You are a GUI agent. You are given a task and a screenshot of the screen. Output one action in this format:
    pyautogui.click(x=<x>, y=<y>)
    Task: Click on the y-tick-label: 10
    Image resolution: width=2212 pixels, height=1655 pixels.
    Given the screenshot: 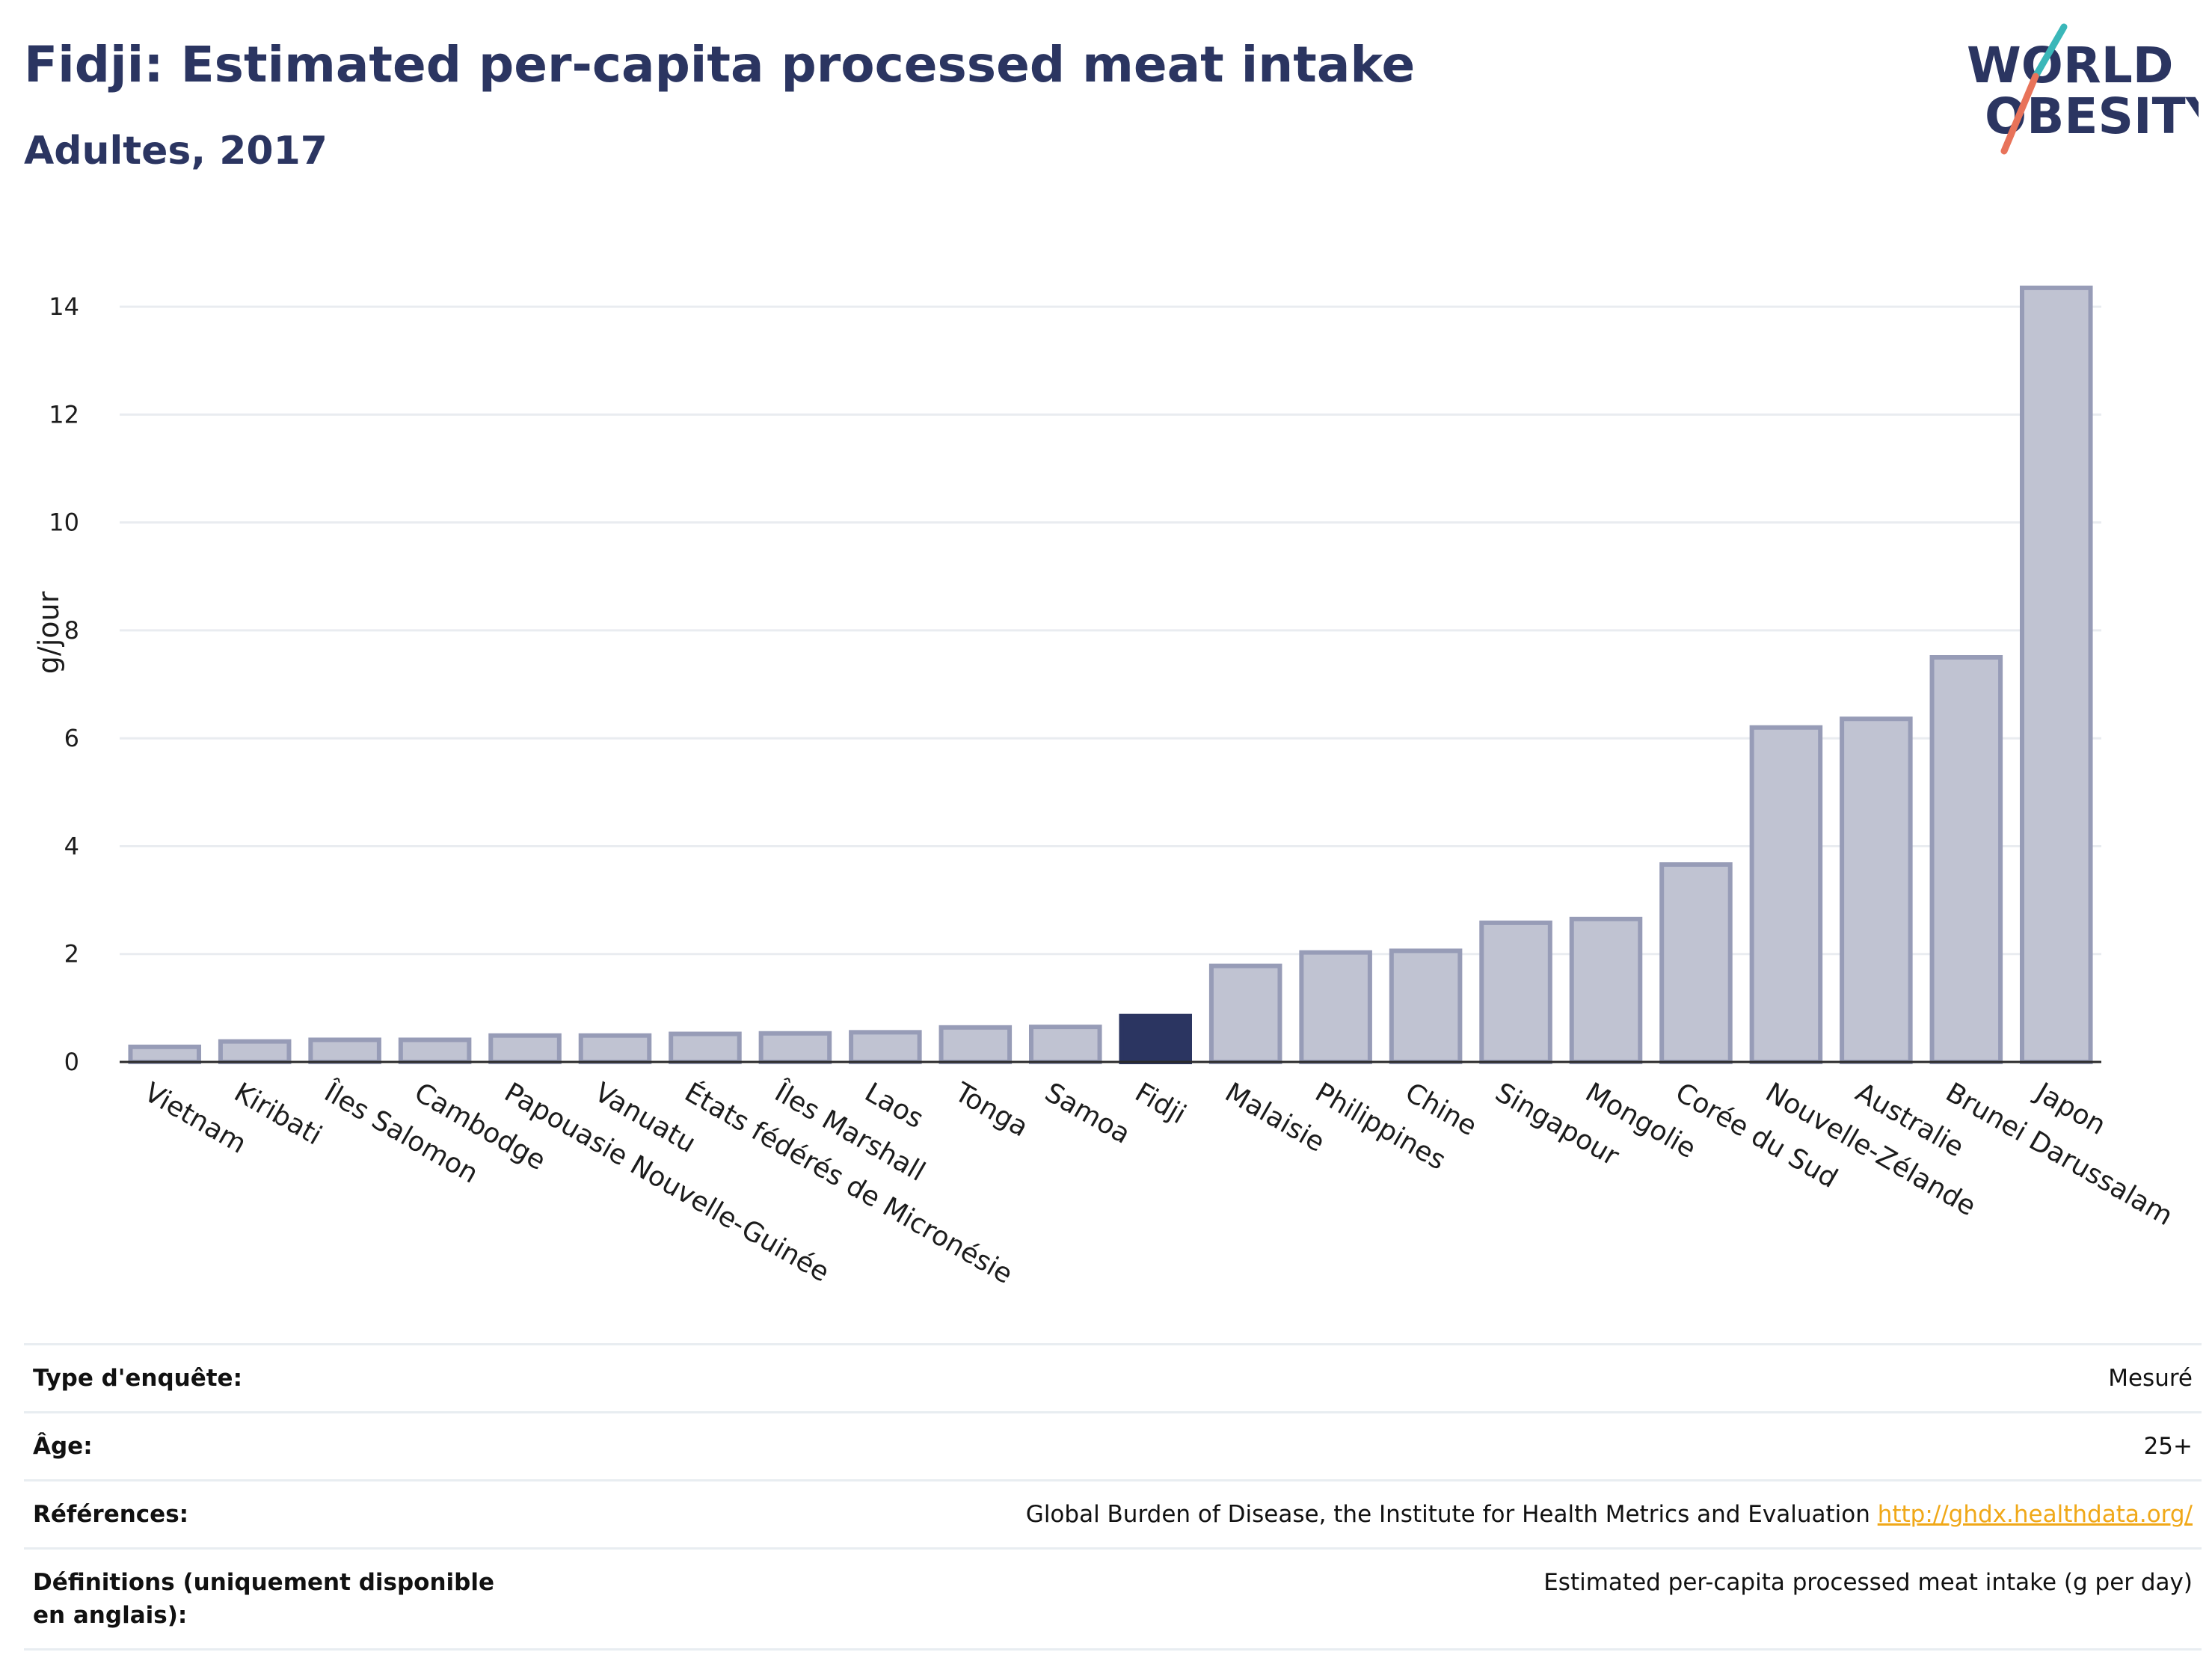 What is the action you would take?
    pyautogui.click(x=64, y=523)
    